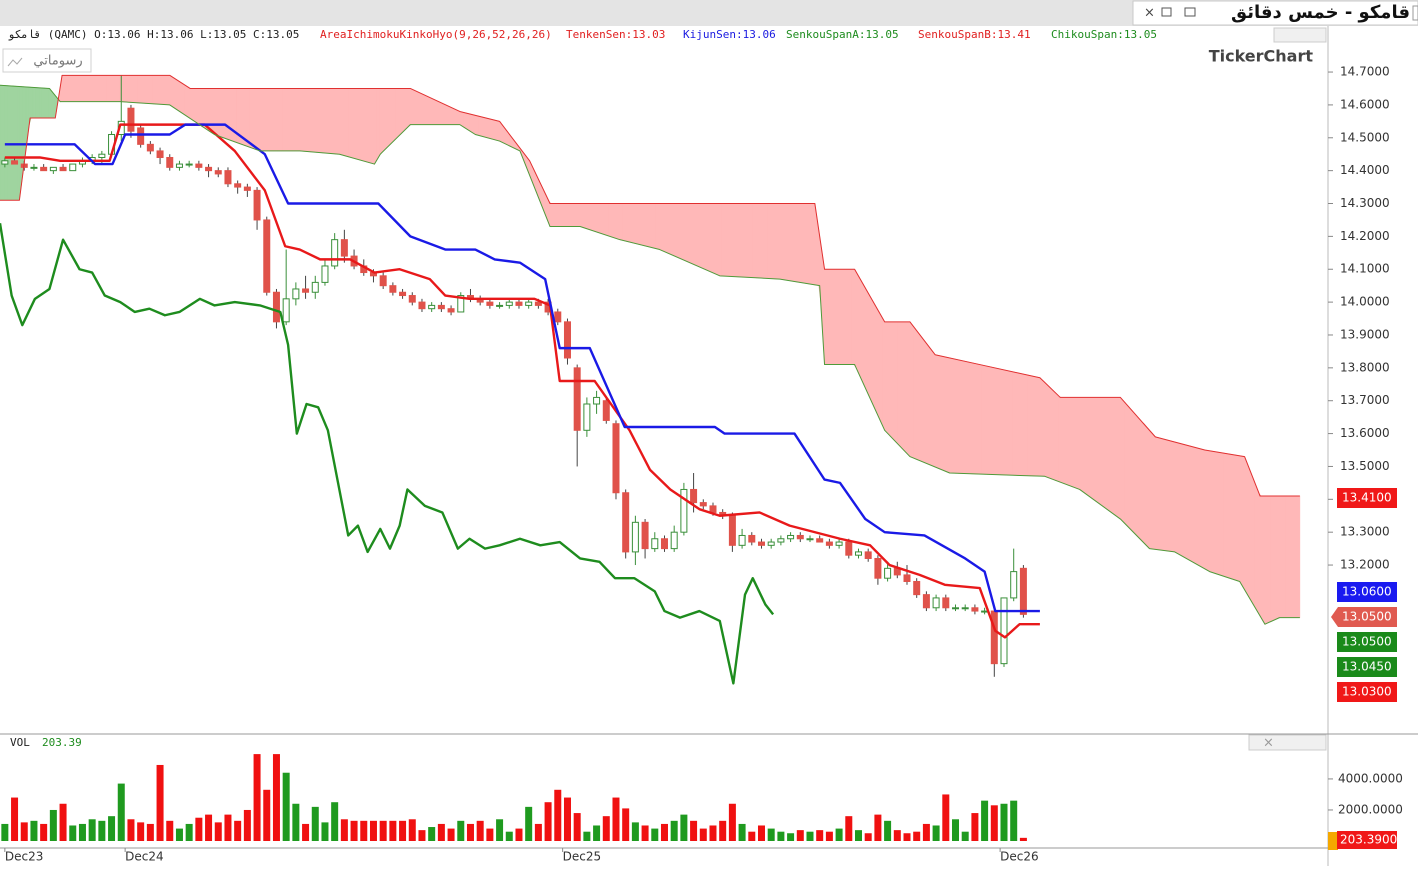  What do you see at coordinates (1367, 617) in the screenshot?
I see `price-badge-label: 13.0500` at bounding box center [1367, 617].